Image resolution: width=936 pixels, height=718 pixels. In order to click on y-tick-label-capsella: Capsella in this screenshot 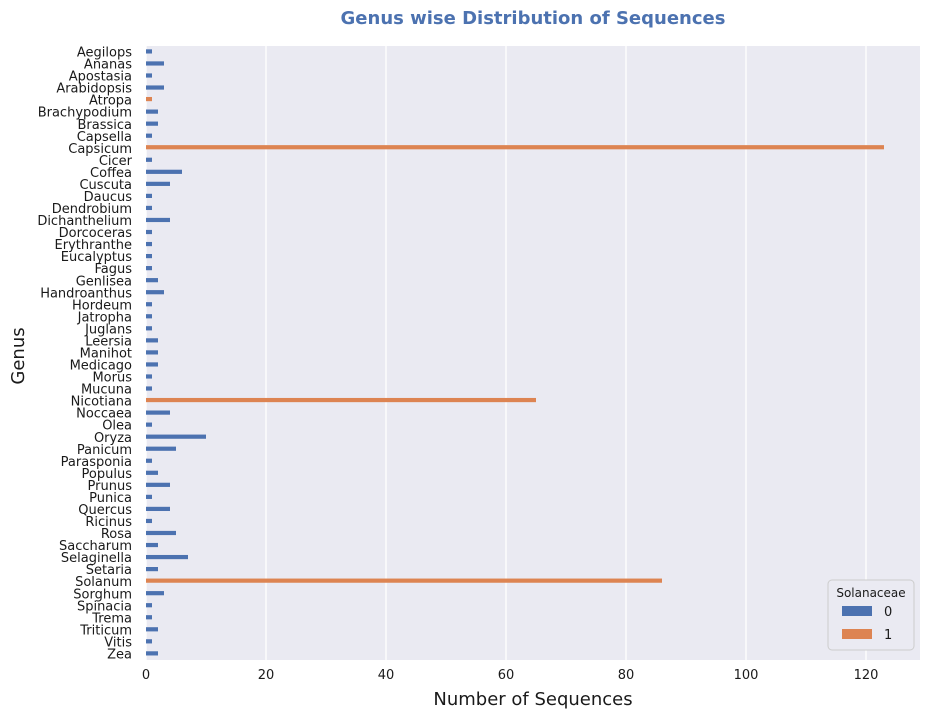, I will do `click(104, 137)`.